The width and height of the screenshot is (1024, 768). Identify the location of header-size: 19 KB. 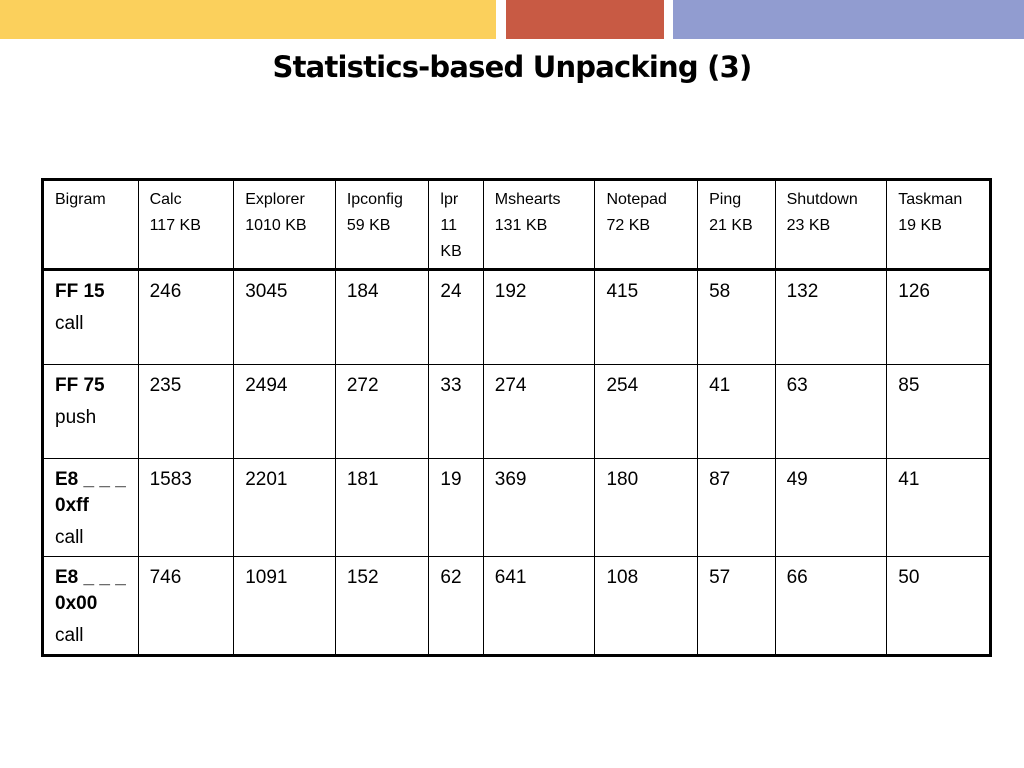
(920, 225).